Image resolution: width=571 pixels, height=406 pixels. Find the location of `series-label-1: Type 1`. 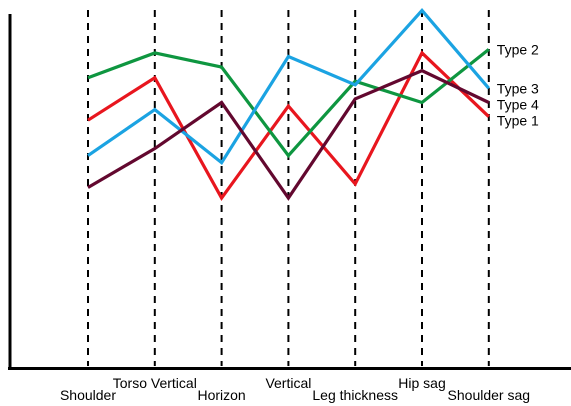

series-label-1: Type 1 is located at coordinates (518, 120).